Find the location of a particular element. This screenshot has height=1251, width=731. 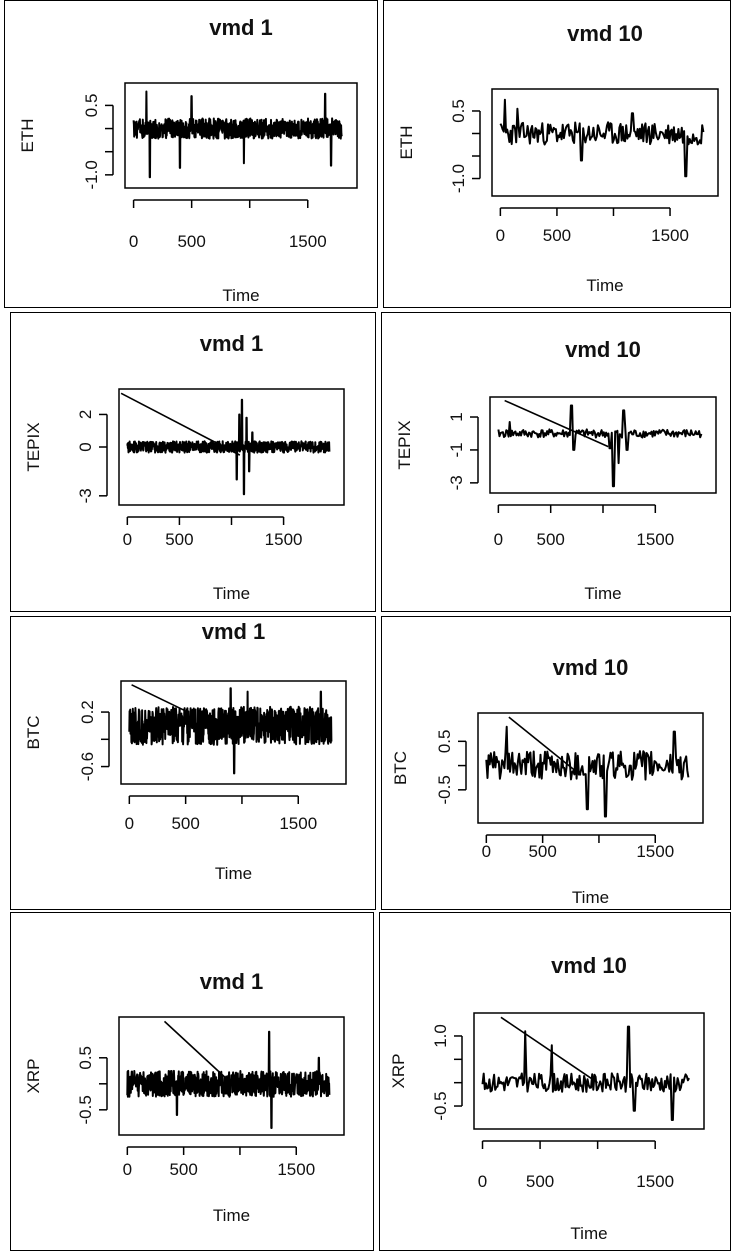

chart-svg: vmd 1 0 500 1500 Time -0.6 0.2 BTC is located at coordinates (185, 751).